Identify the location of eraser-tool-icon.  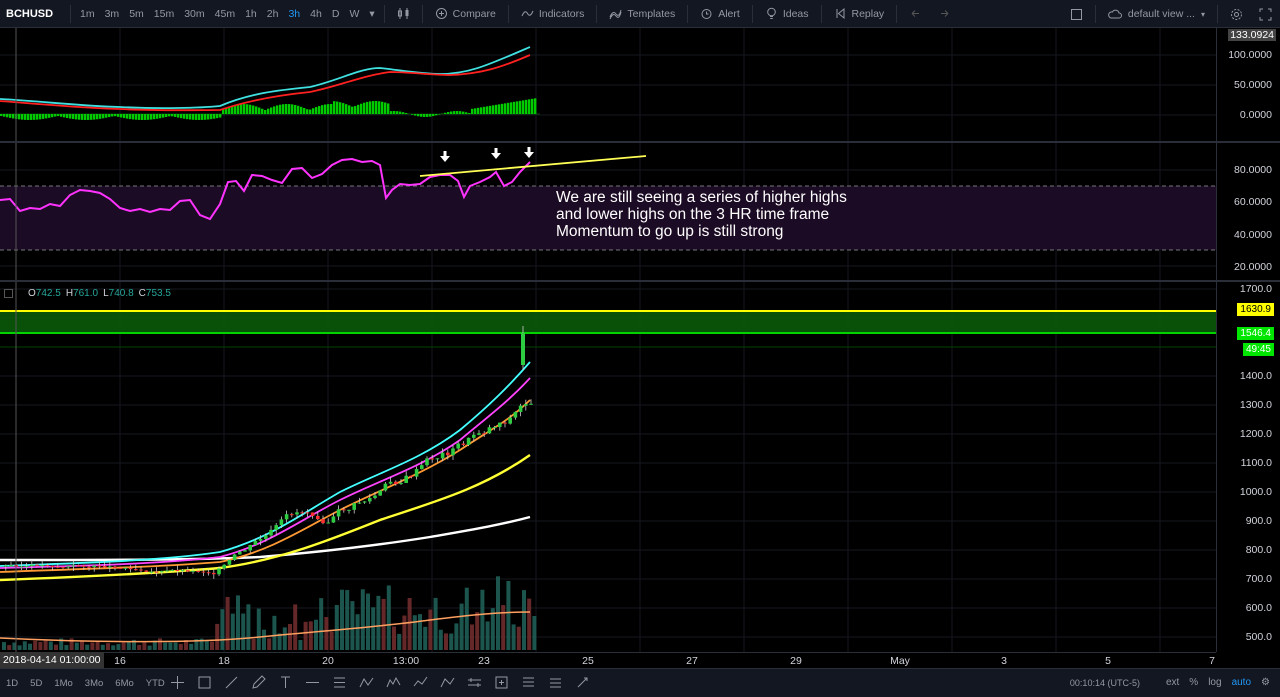
(582, 683).